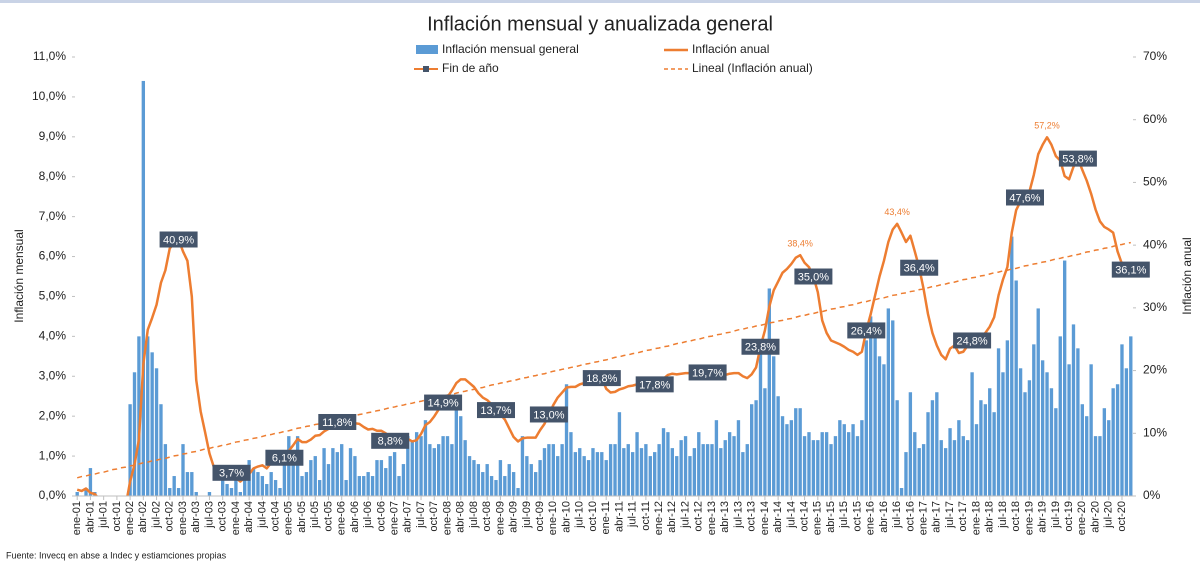 This screenshot has height=565, width=1200. Describe the element at coordinates (302, 517) in the screenshot. I see `x-tick-label: abr-05` at that location.